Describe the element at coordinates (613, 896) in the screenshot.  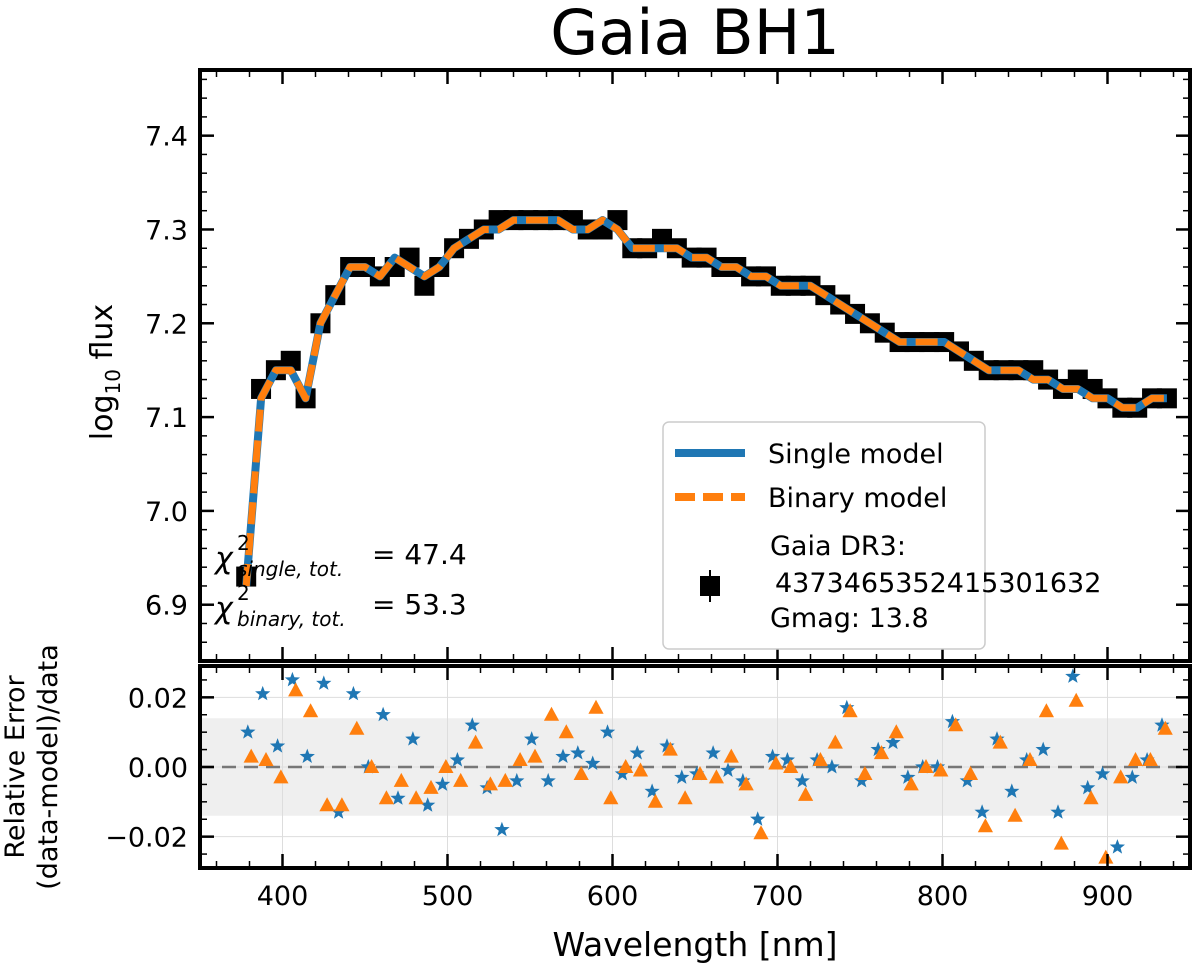
I see `x-tick-label: 600` at that location.